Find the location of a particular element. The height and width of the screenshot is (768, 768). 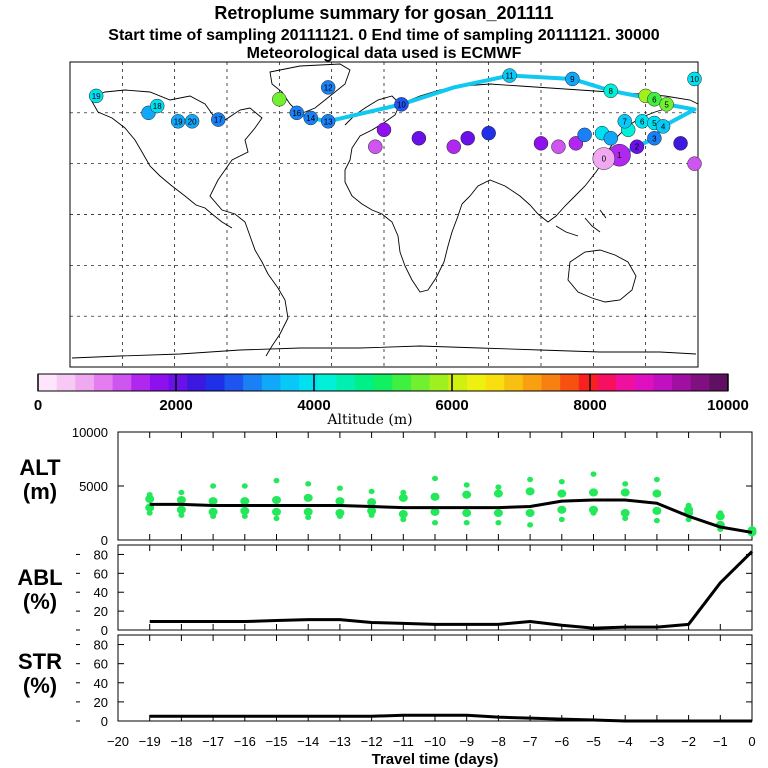

x-tick-label: −2 is located at coordinates (688, 741).